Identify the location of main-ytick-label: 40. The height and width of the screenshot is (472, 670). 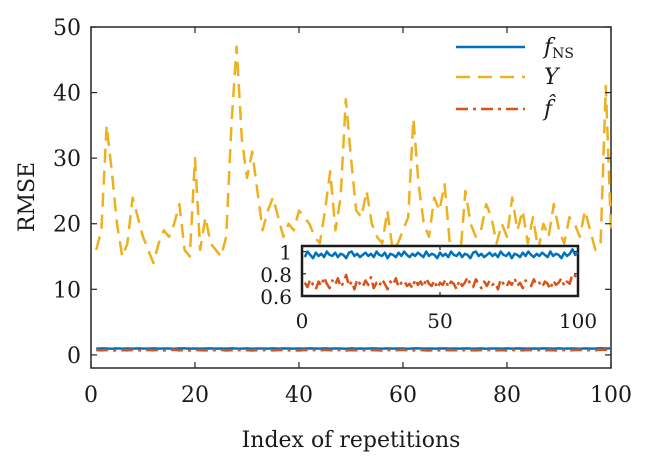
(67, 94).